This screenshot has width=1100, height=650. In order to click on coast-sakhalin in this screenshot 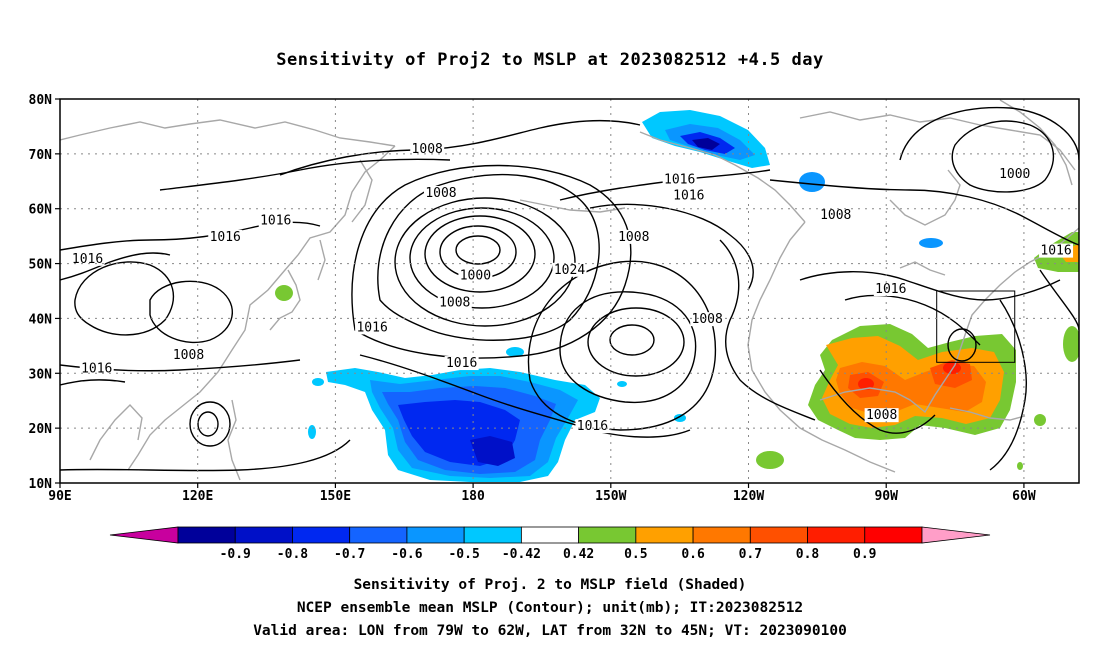, I will do `click(321, 260)`.